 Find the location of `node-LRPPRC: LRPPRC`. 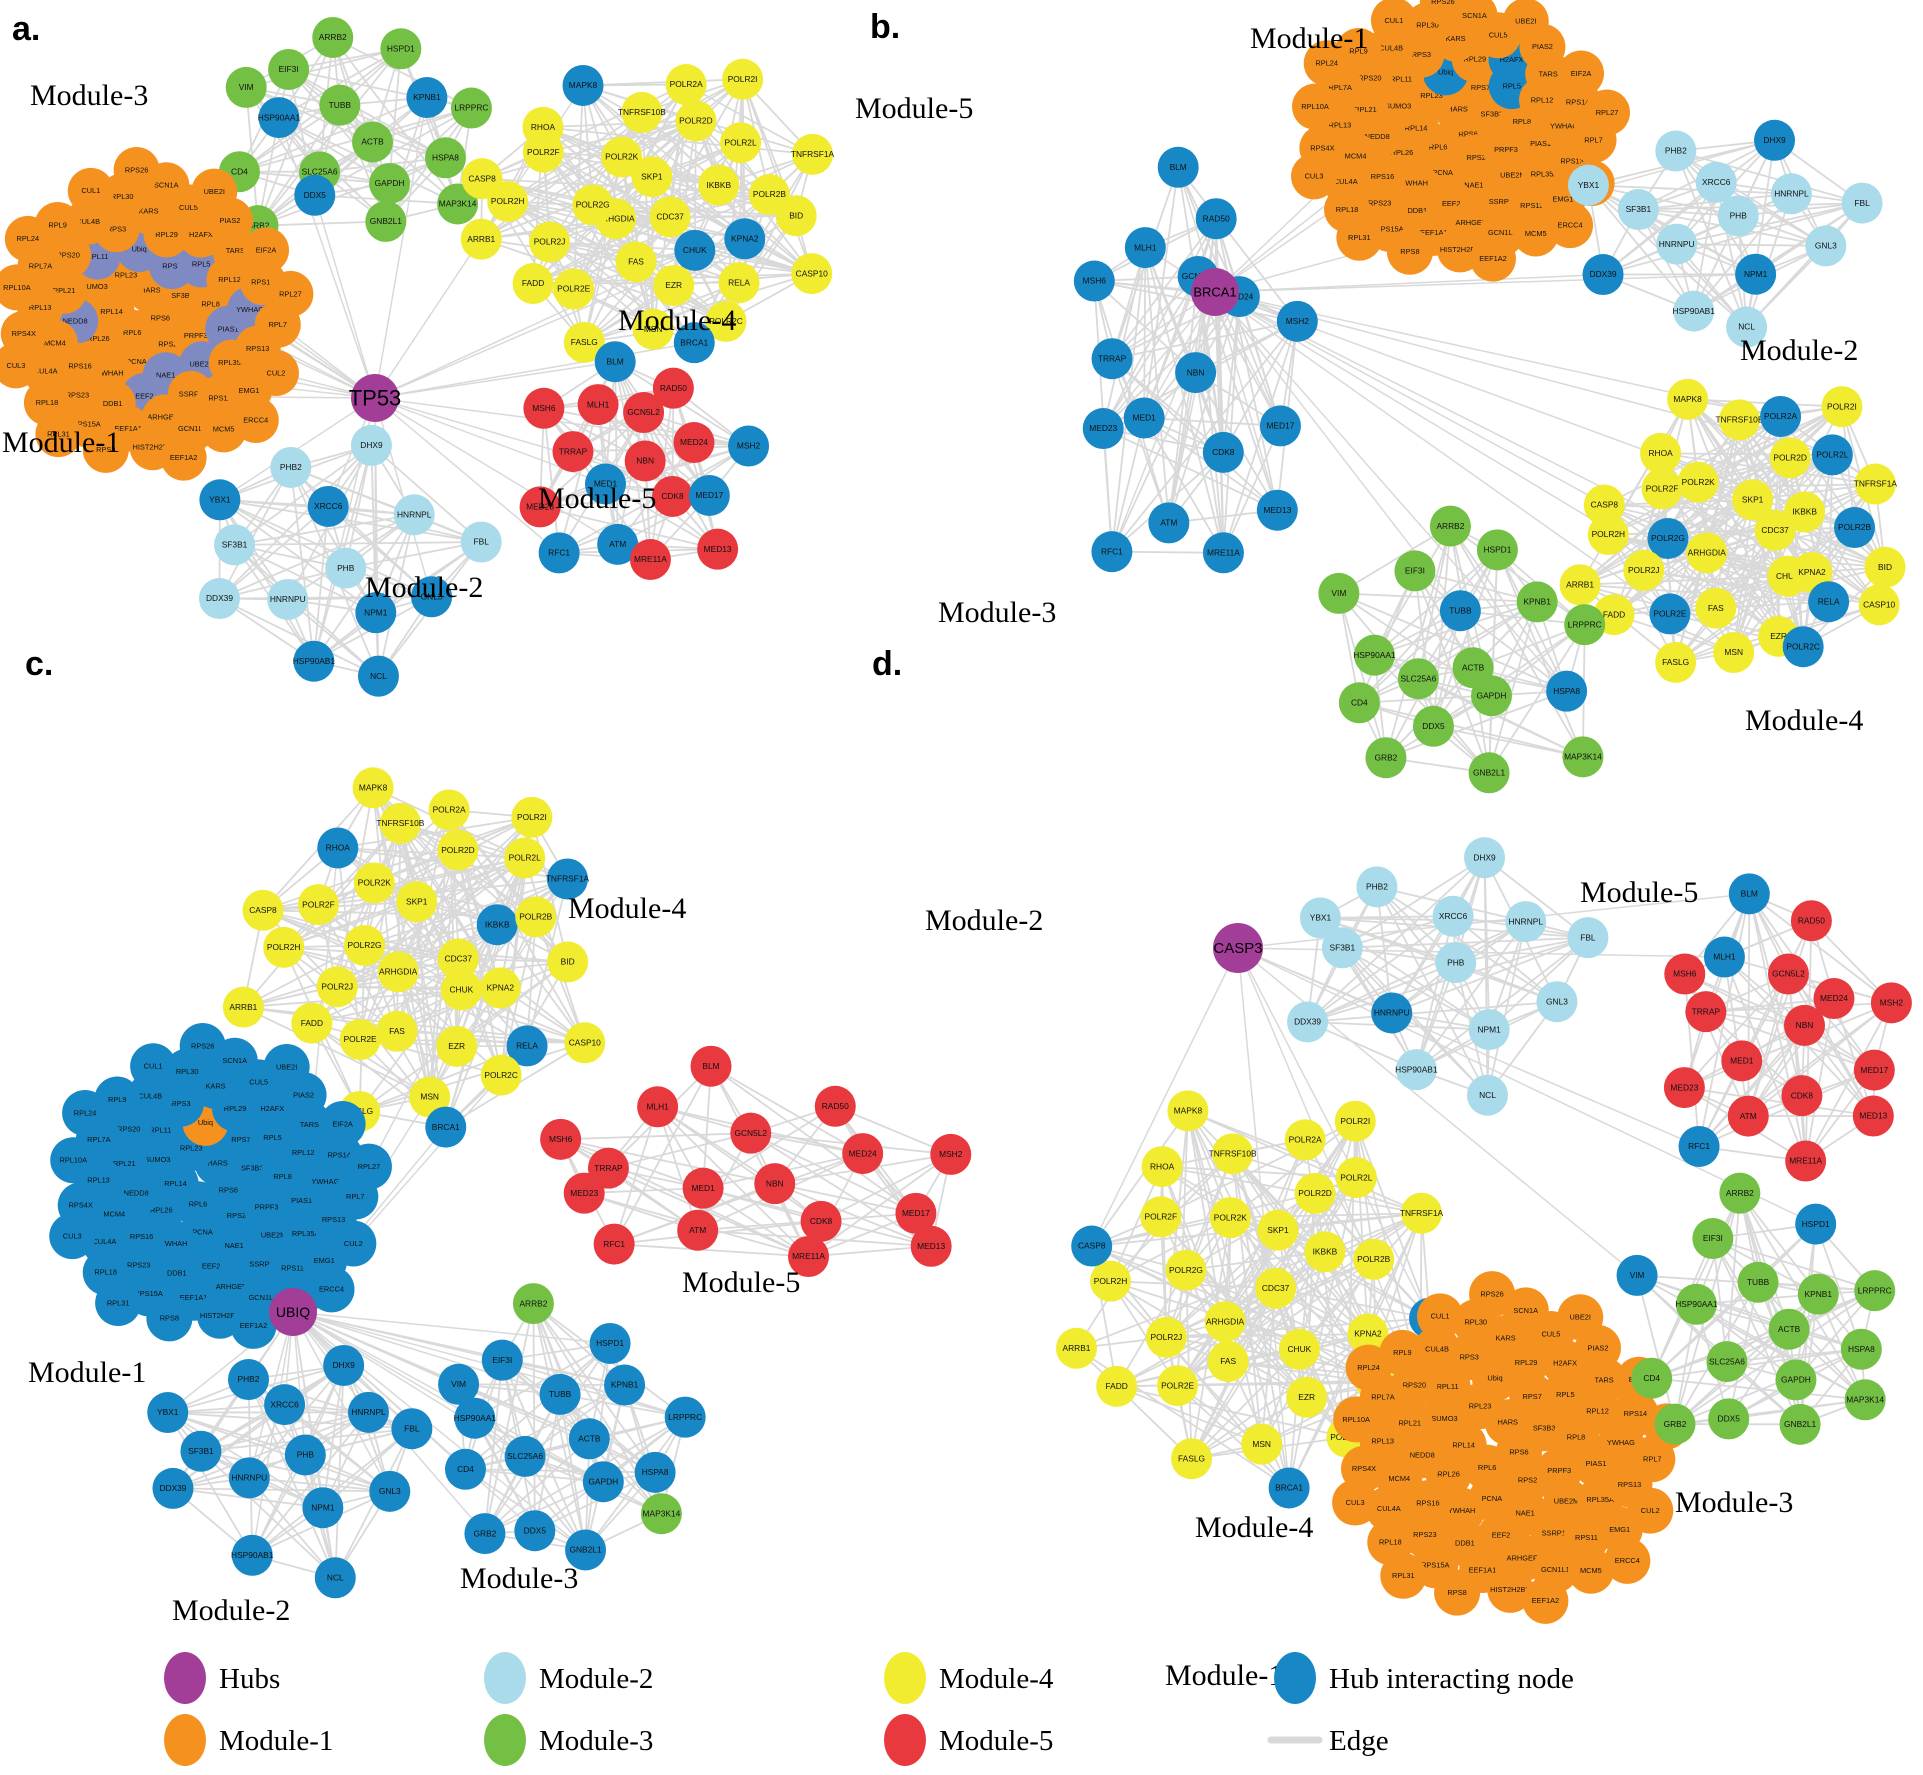

node-LRPPRC: LRPPRC is located at coordinates (471, 108).